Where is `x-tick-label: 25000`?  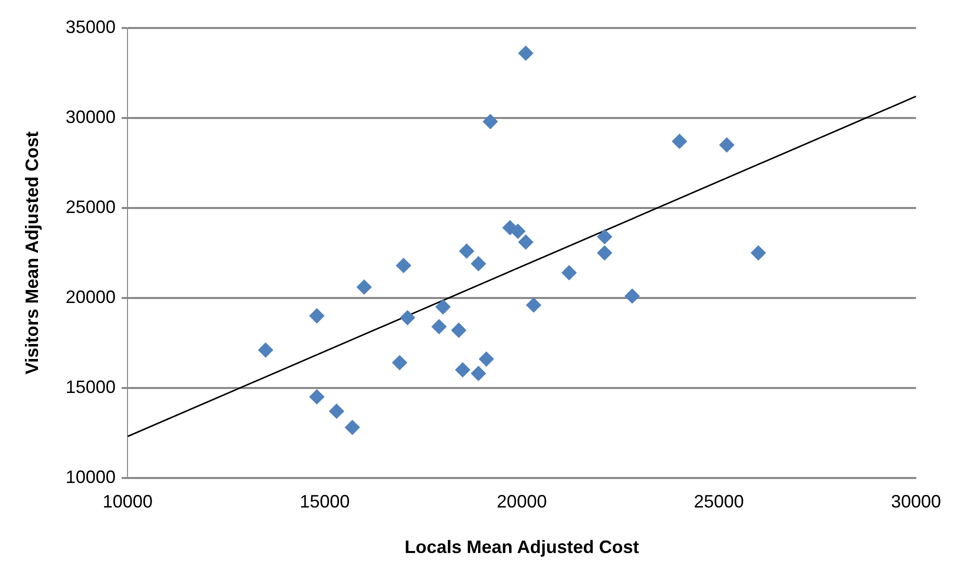 x-tick-label: 25000 is located at coordinates (719, 502).